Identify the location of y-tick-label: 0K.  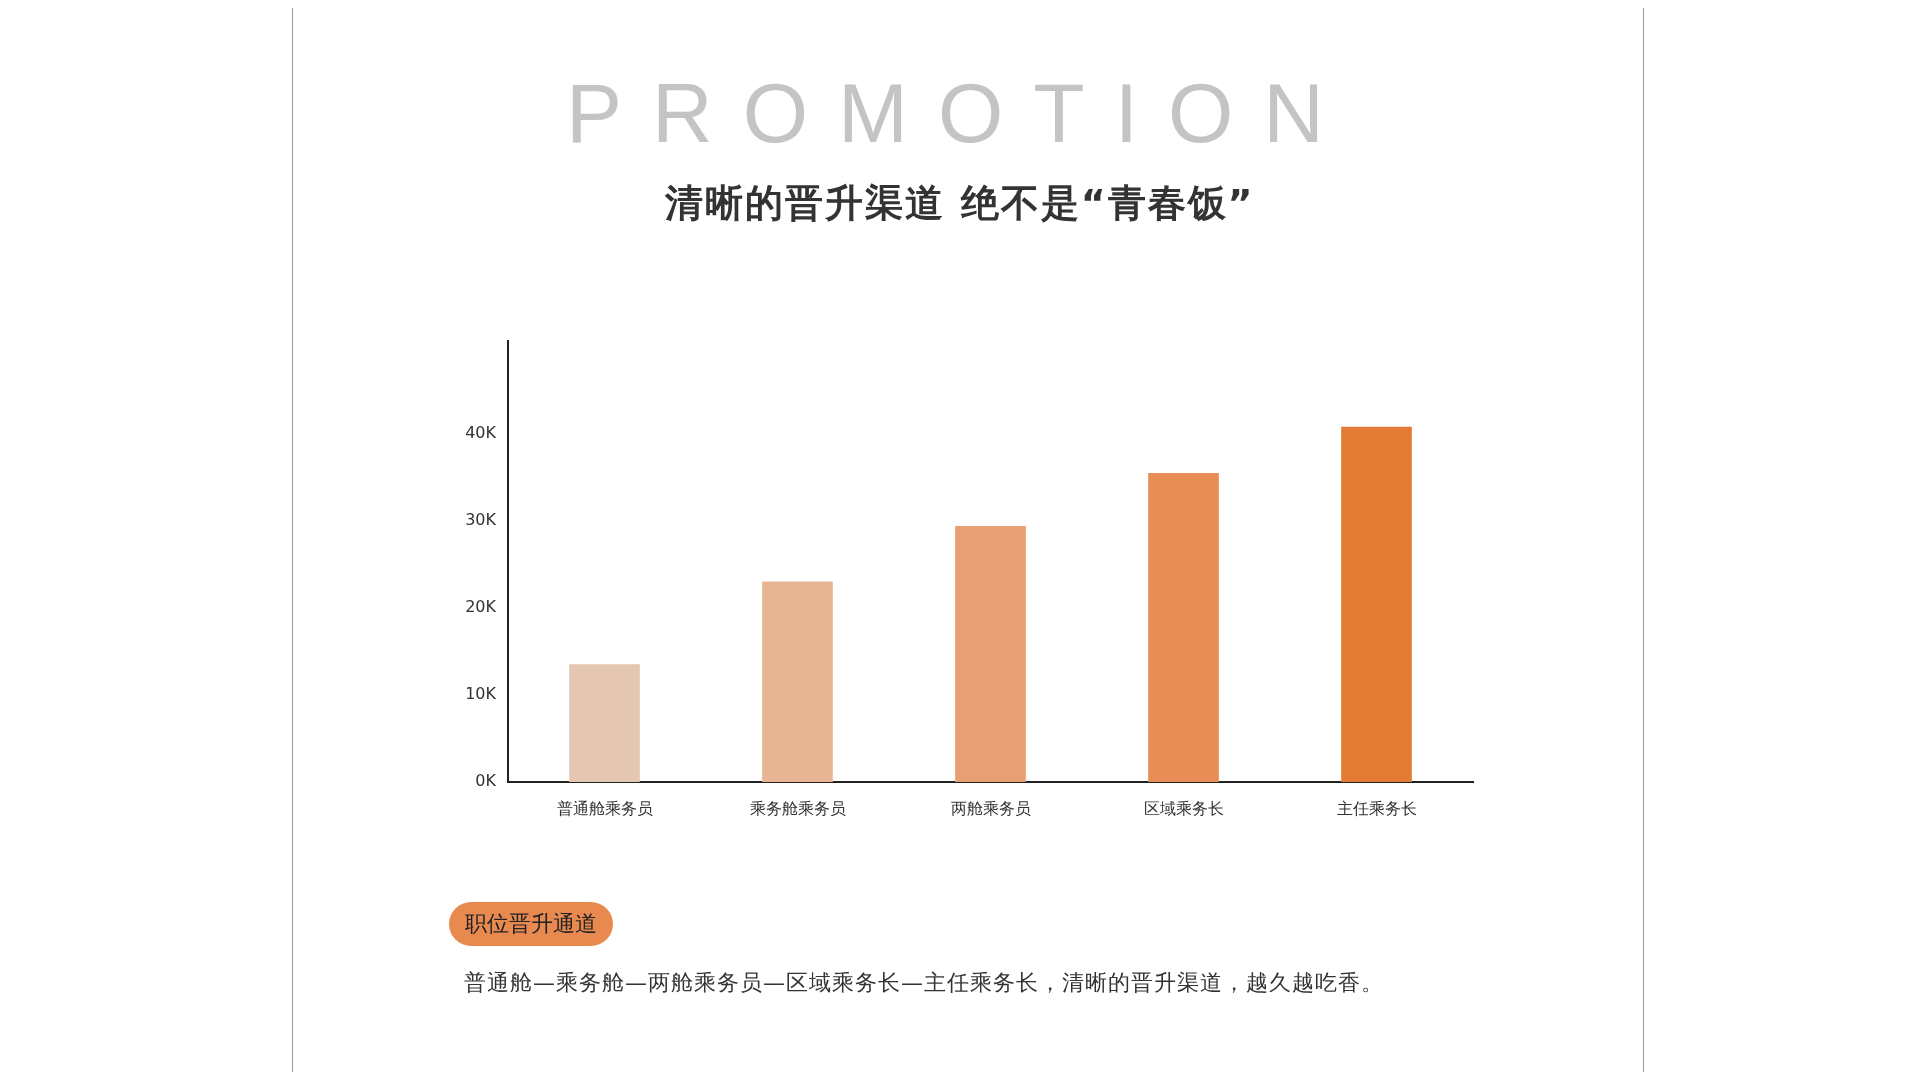
(486, 781).